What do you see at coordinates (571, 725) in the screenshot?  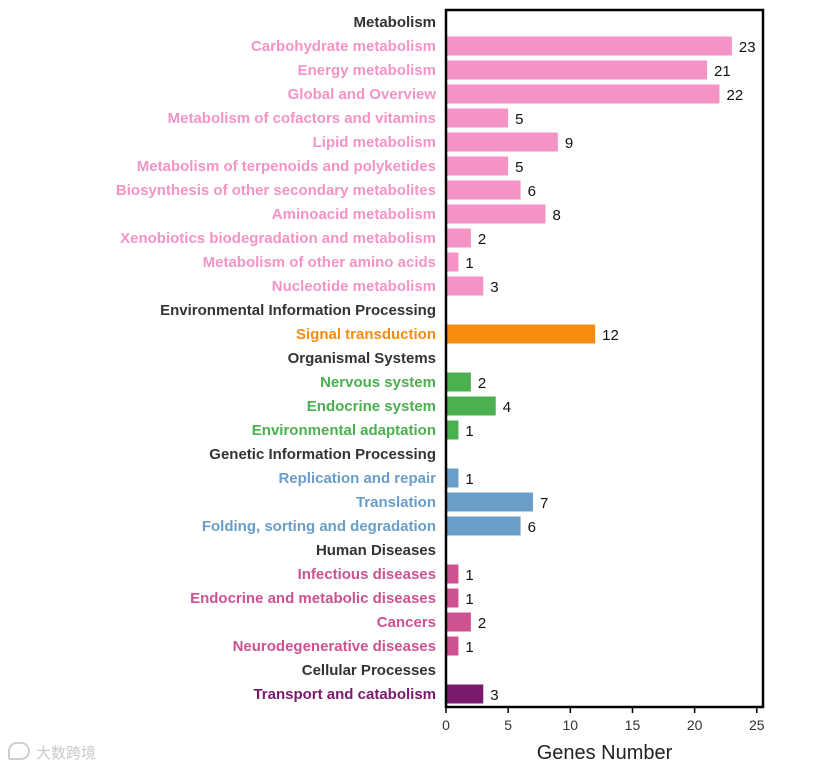 I see `x-tick-label: 10` at bounding box center [571, 725].